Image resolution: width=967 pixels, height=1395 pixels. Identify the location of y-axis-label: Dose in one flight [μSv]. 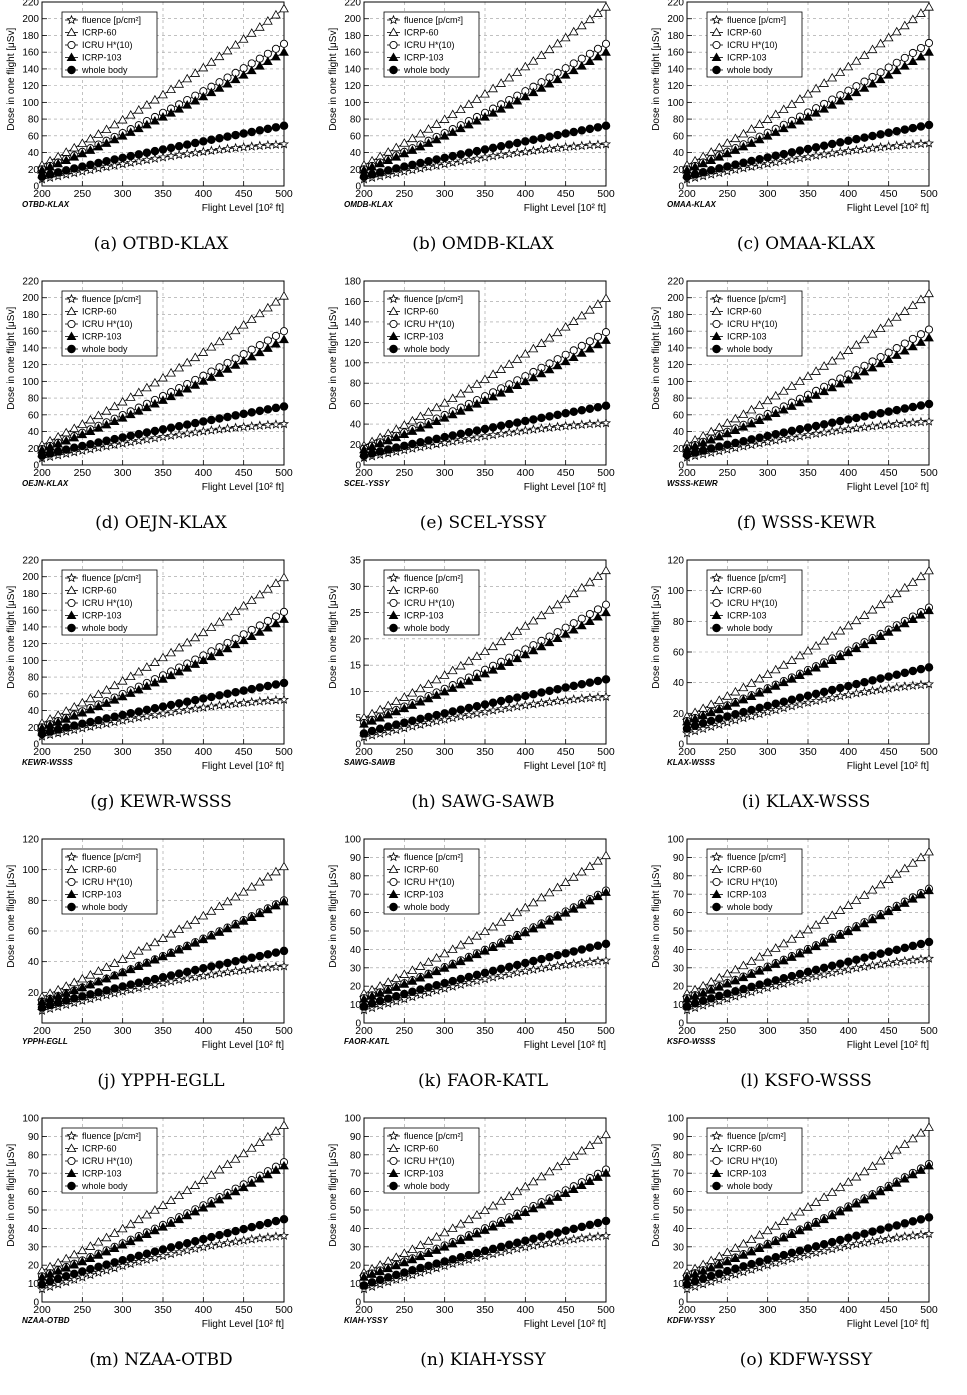
(11, 358).